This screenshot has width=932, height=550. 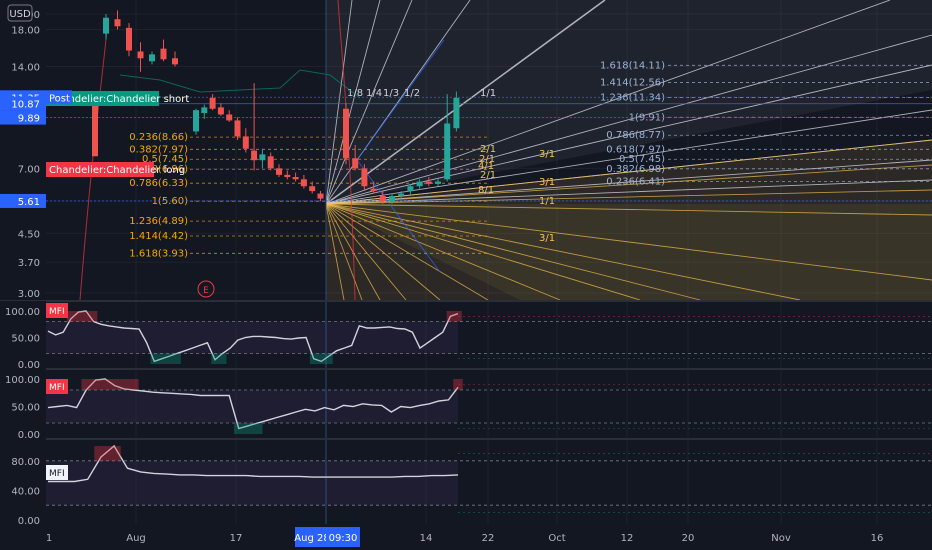 What do you see at coordinates (642, 159) in the screenshot?
I see `fib-right-label-6: 0.5(7.45)` at bounding box center [642, 159].